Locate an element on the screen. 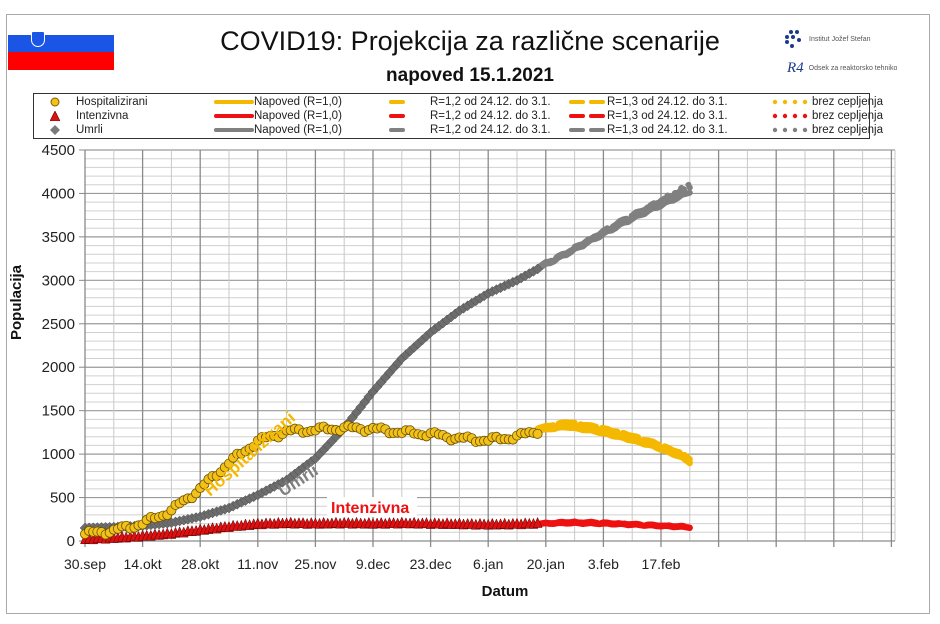 The width and height of the screenshot is (940, 624). r4-logo: R4 Odsek za reaktorsko tehniko is located at coordinates (842, 68).